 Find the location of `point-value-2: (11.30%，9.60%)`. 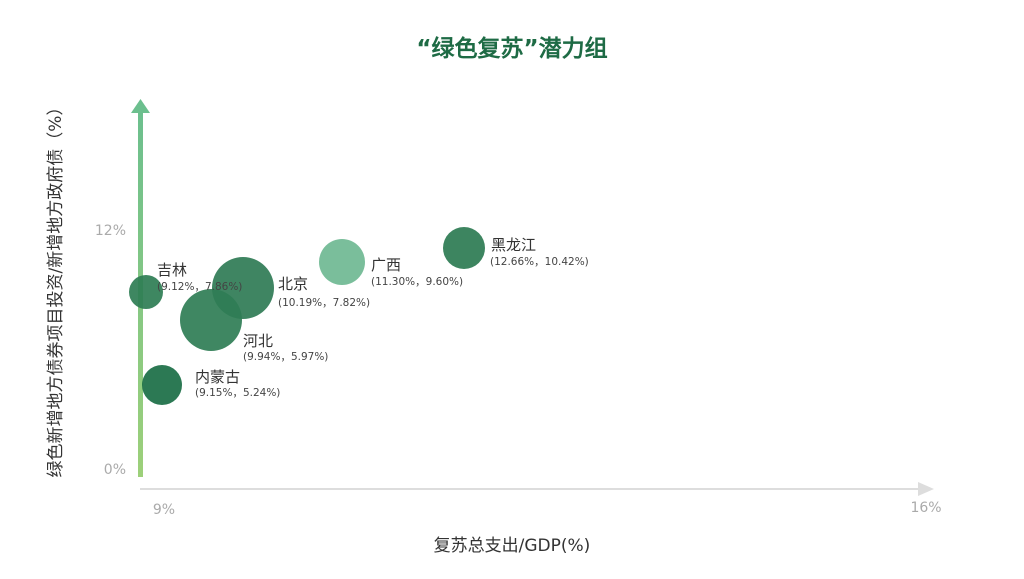

point-value-2: (11.30%，9.60%) is located at coordinates (417, 282).